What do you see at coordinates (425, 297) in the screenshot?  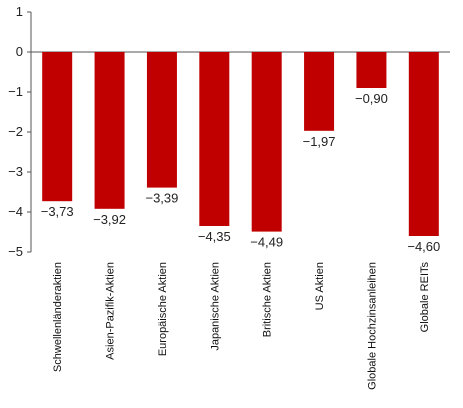 I see `category-label: Globale REITs` at bounding box center [425, 297].